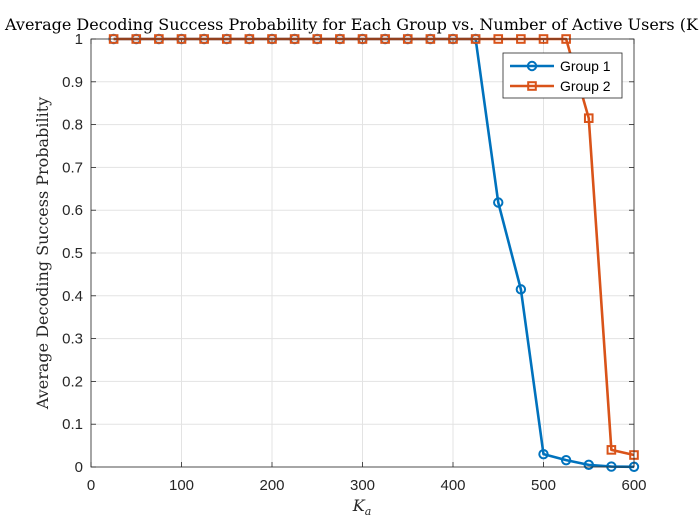  What do you see at coordinates (72, 167) in the screenshot?
I see `y-tick-label: 0.7` at bounding box center [72, 167].